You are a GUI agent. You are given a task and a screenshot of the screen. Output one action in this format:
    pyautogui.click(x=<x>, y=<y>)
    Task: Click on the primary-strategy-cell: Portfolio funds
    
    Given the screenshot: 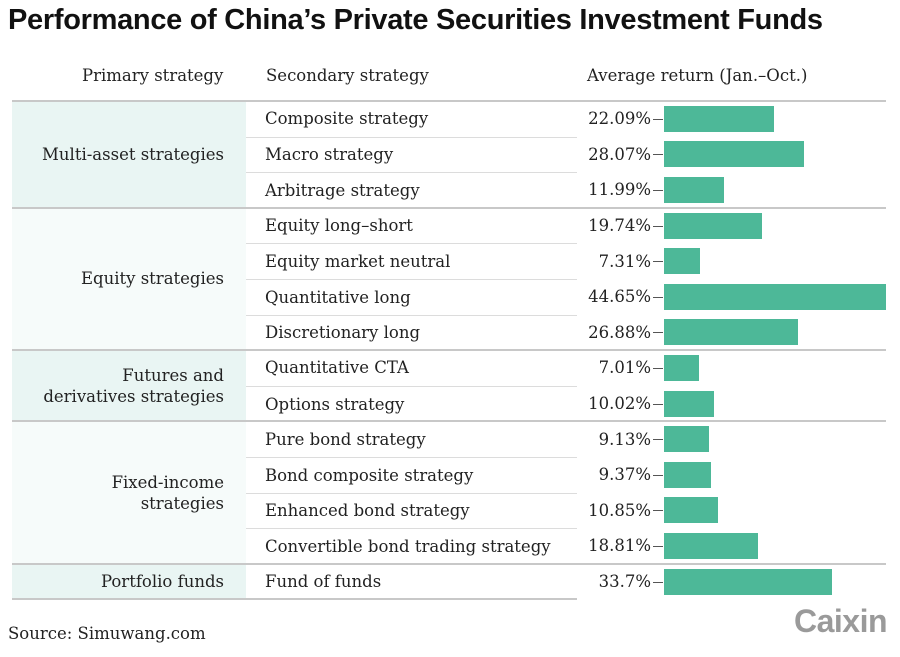 What is the action you would take?
    pyautogui.click(x=129, y=581)
    